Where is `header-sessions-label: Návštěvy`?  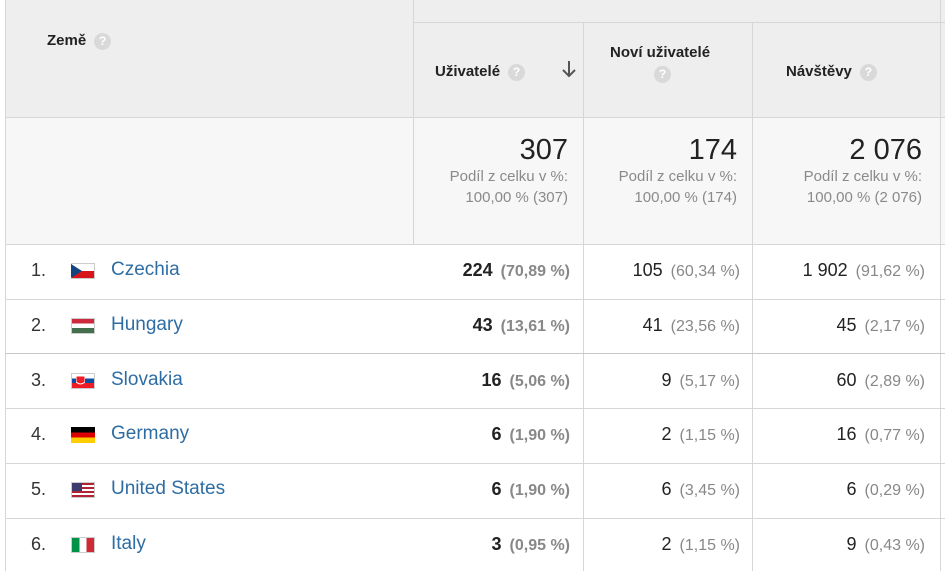 header-sessions-label: Návštěvy is located at coordinates (819, 71).